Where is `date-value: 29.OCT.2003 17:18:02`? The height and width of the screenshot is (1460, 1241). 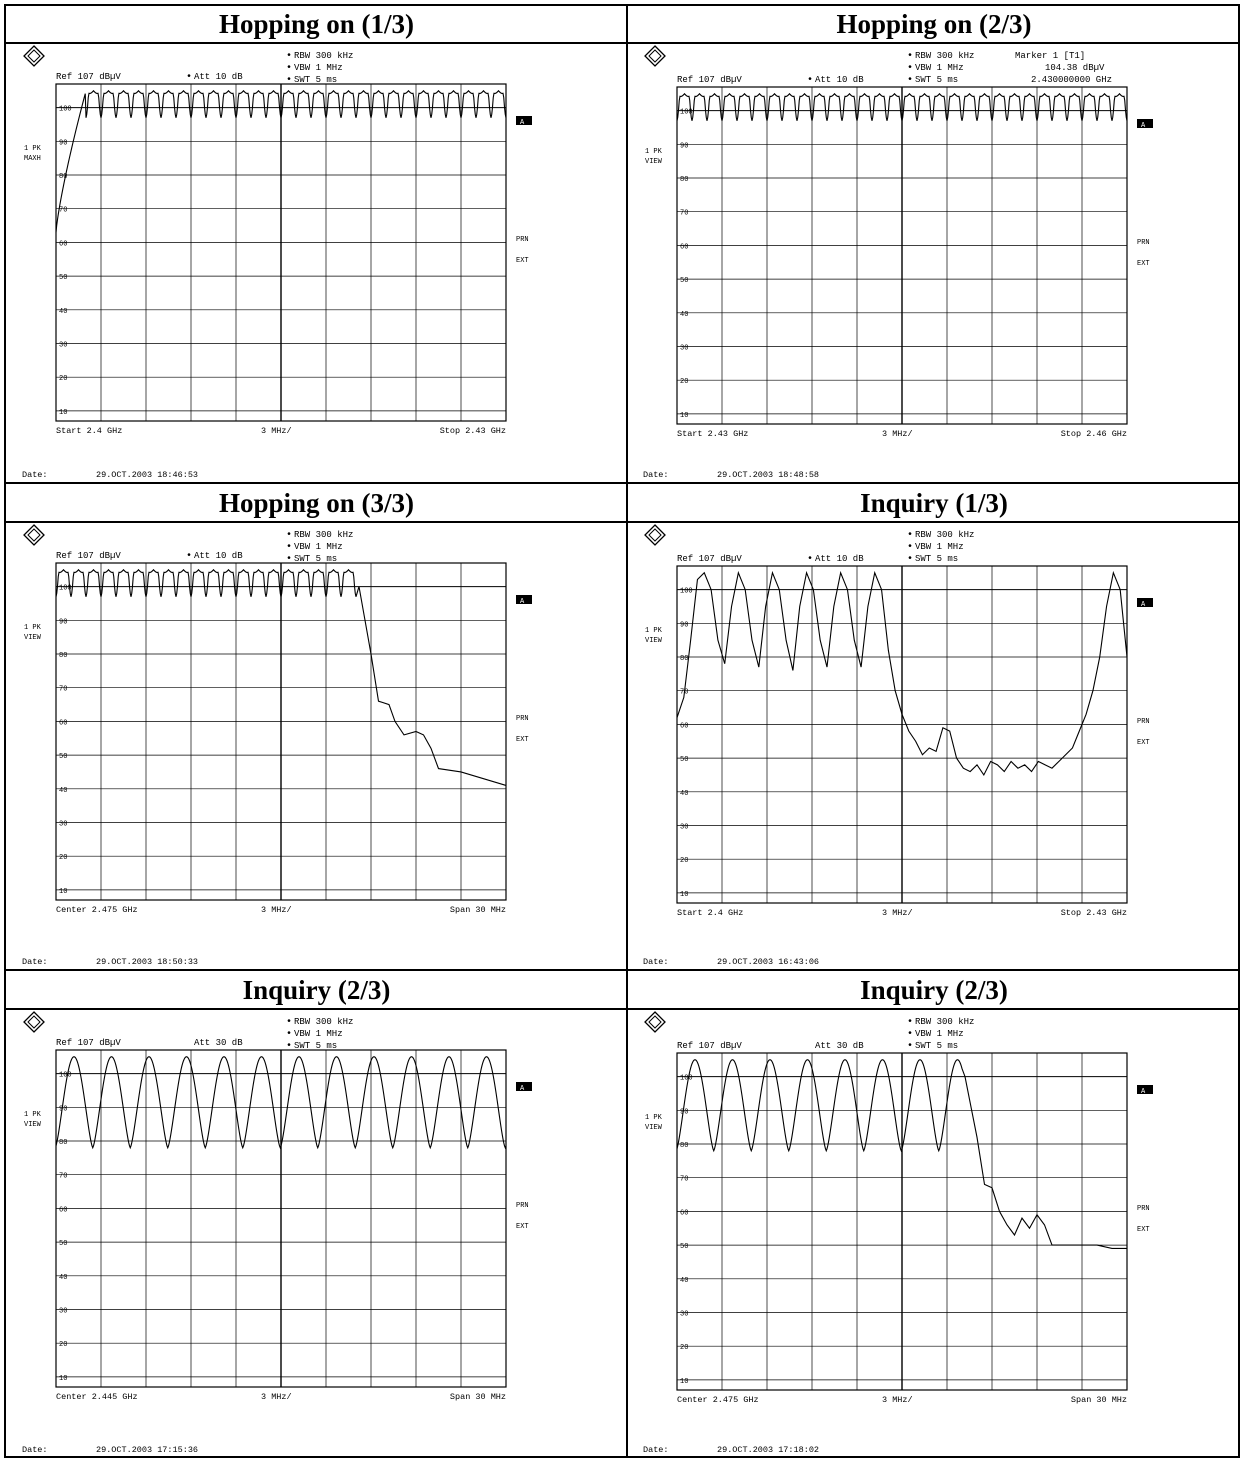
date-value: 29.OCT.2003 17:18:02 is located at coordinates (768, 1450).